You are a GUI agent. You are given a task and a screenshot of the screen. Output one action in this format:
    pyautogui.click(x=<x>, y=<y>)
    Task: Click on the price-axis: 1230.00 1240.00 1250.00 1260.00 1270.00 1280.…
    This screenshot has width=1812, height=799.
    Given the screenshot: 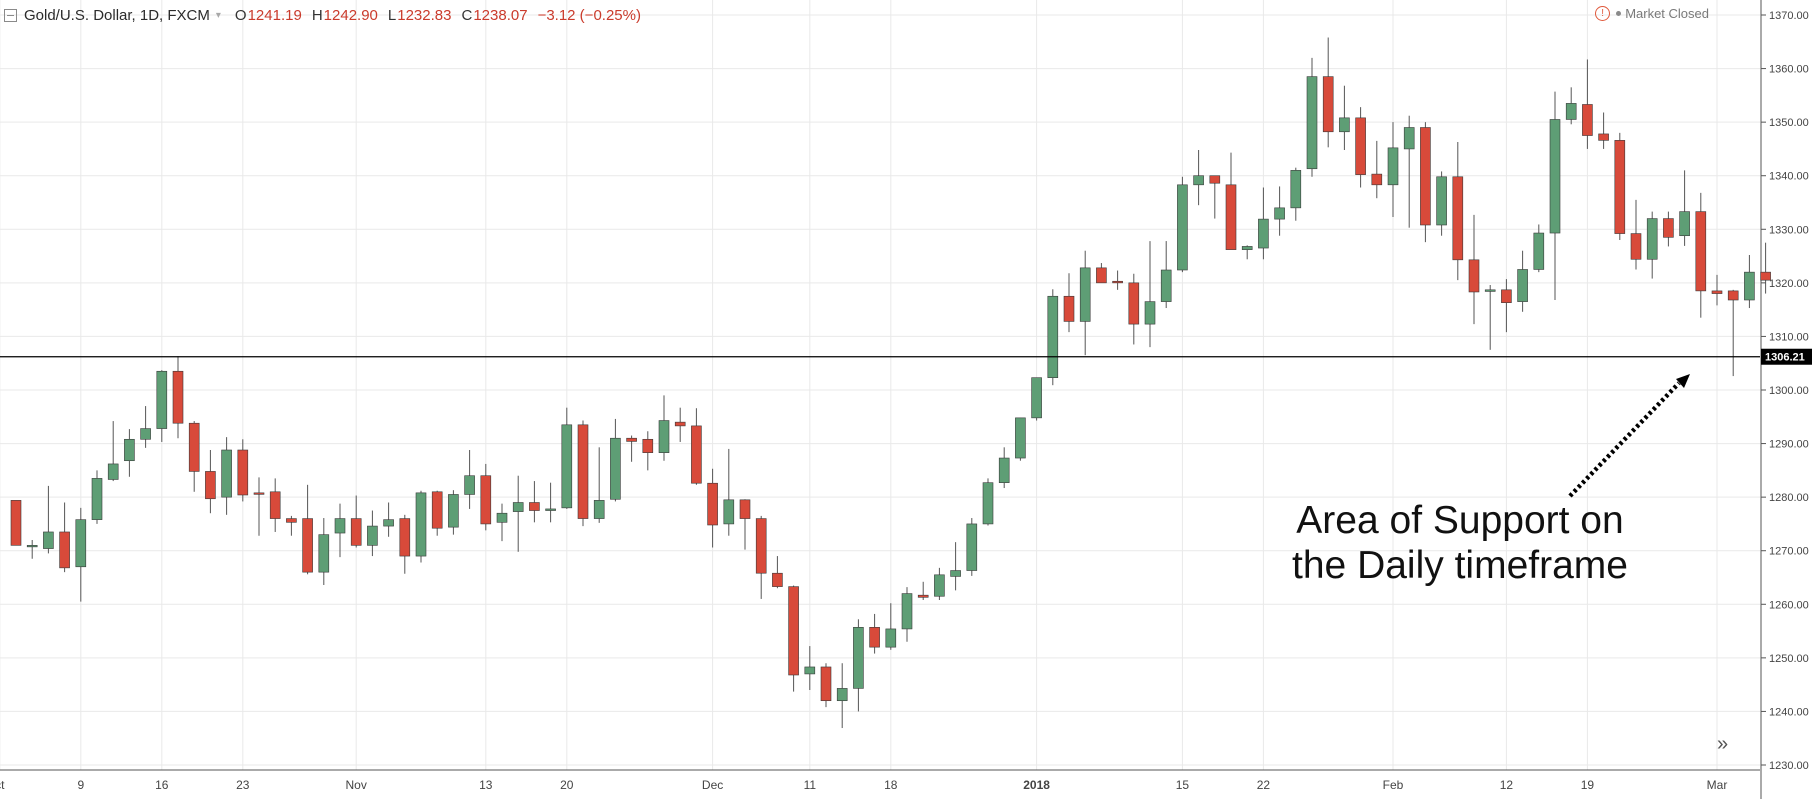 What is the action you would take?
    pyautogui.click(x=1784, y=399)
    